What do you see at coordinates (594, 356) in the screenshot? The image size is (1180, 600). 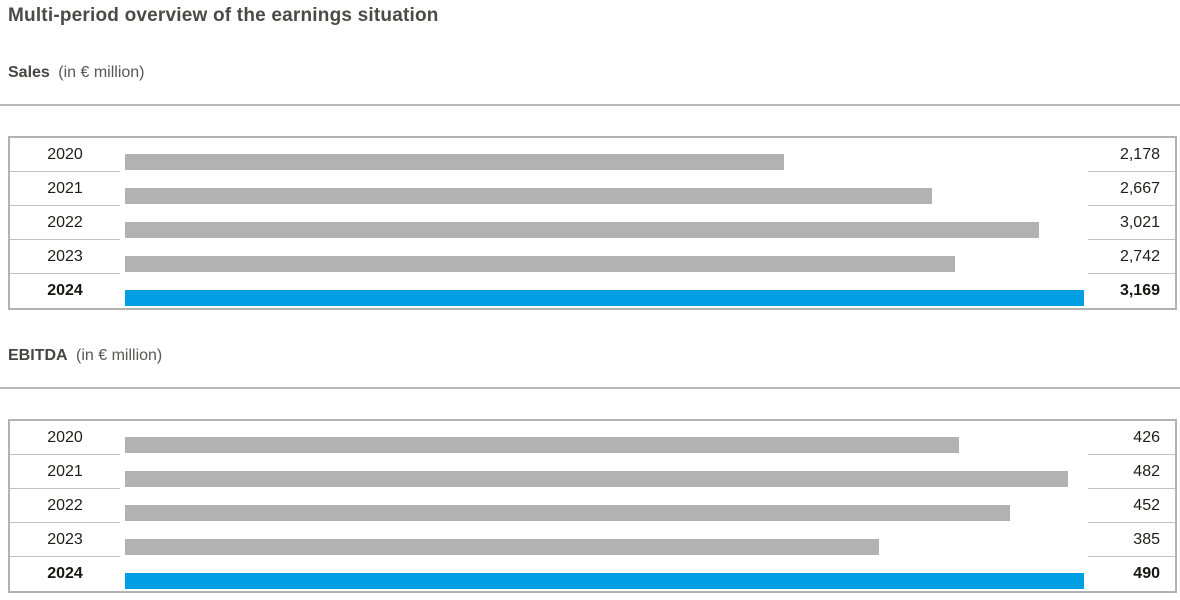 I see `ebitda-chart-heading: EBITDA (in € million)` at bounding box center [594, 356].